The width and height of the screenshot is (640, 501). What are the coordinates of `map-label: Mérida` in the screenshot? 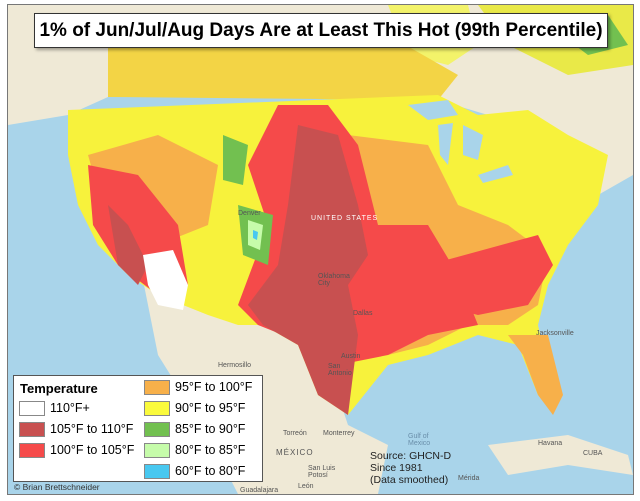 It's located at (469, 478).